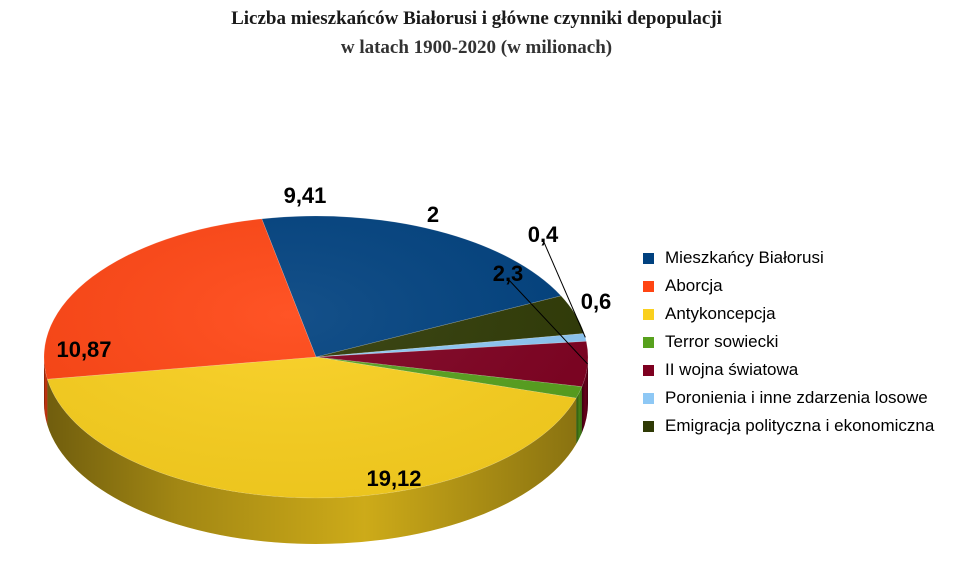 The height and width of the screenshot is (576, 953). Describe the element at coordinates (793, 286) in the screenshot. I see `legend-item-aborcja: Aborcja` at that location.